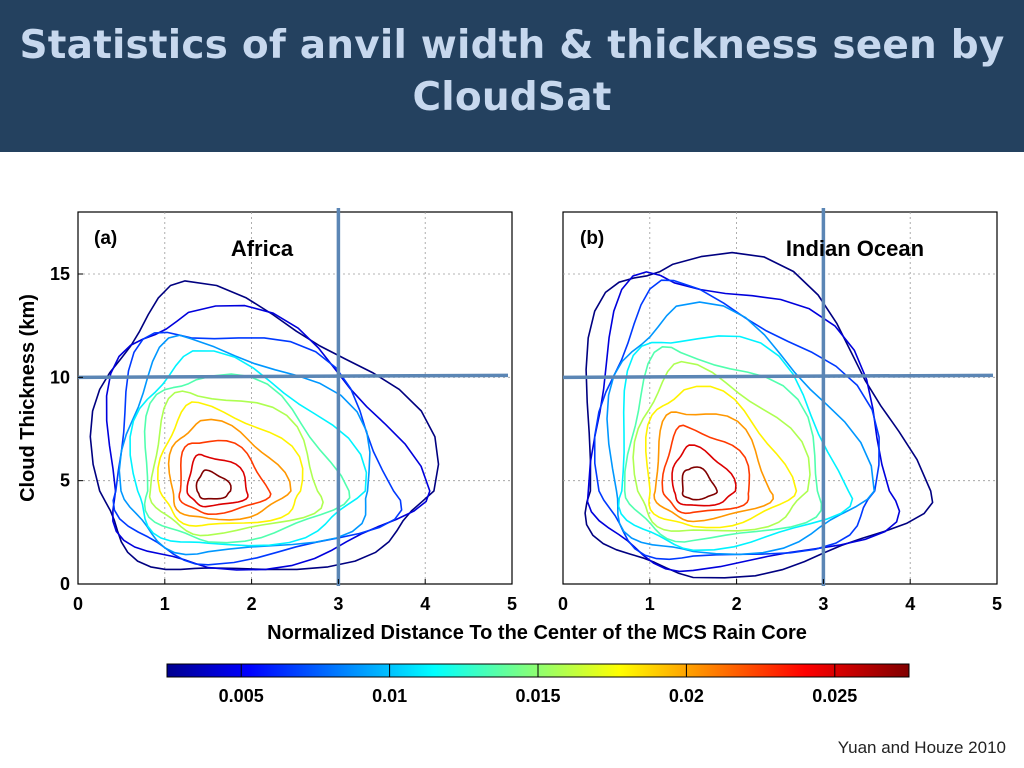 This screenshot has height=768, width=1024. What do you see at coordinates (389, 696) in the screenshot?
I see `colorbar-tick-label: 0.01` at bounding box center [389, 696].